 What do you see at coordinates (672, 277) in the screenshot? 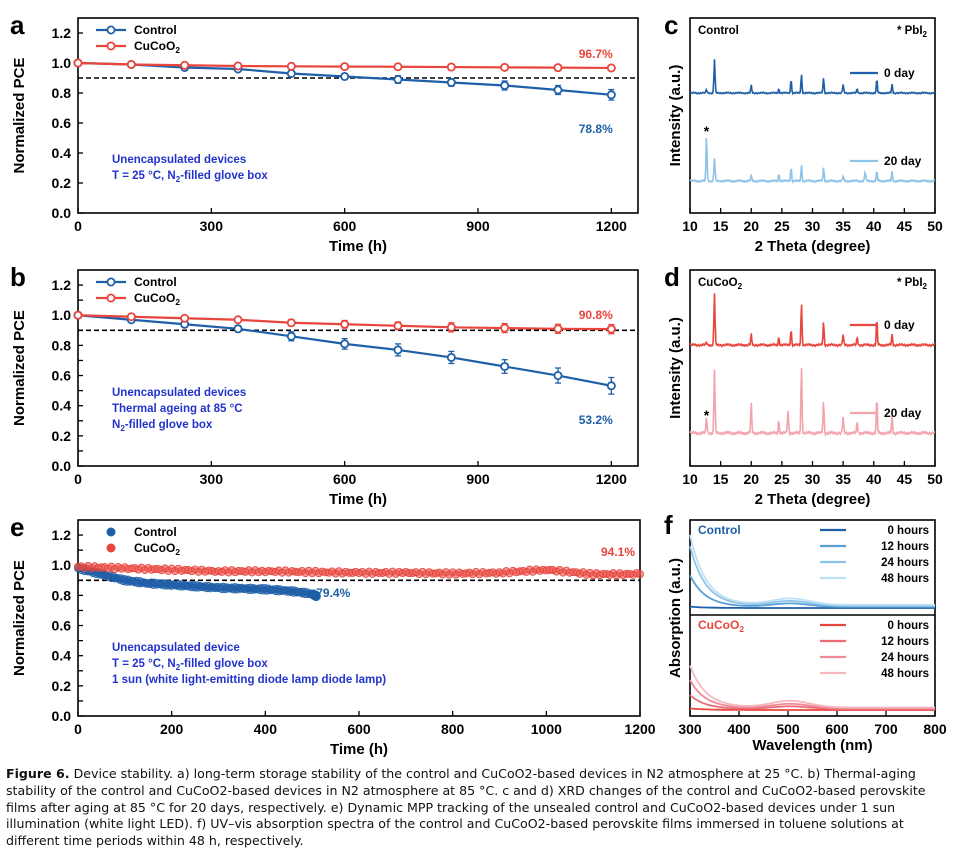
I see `panel-label: d` at bounding box center [672, 277].